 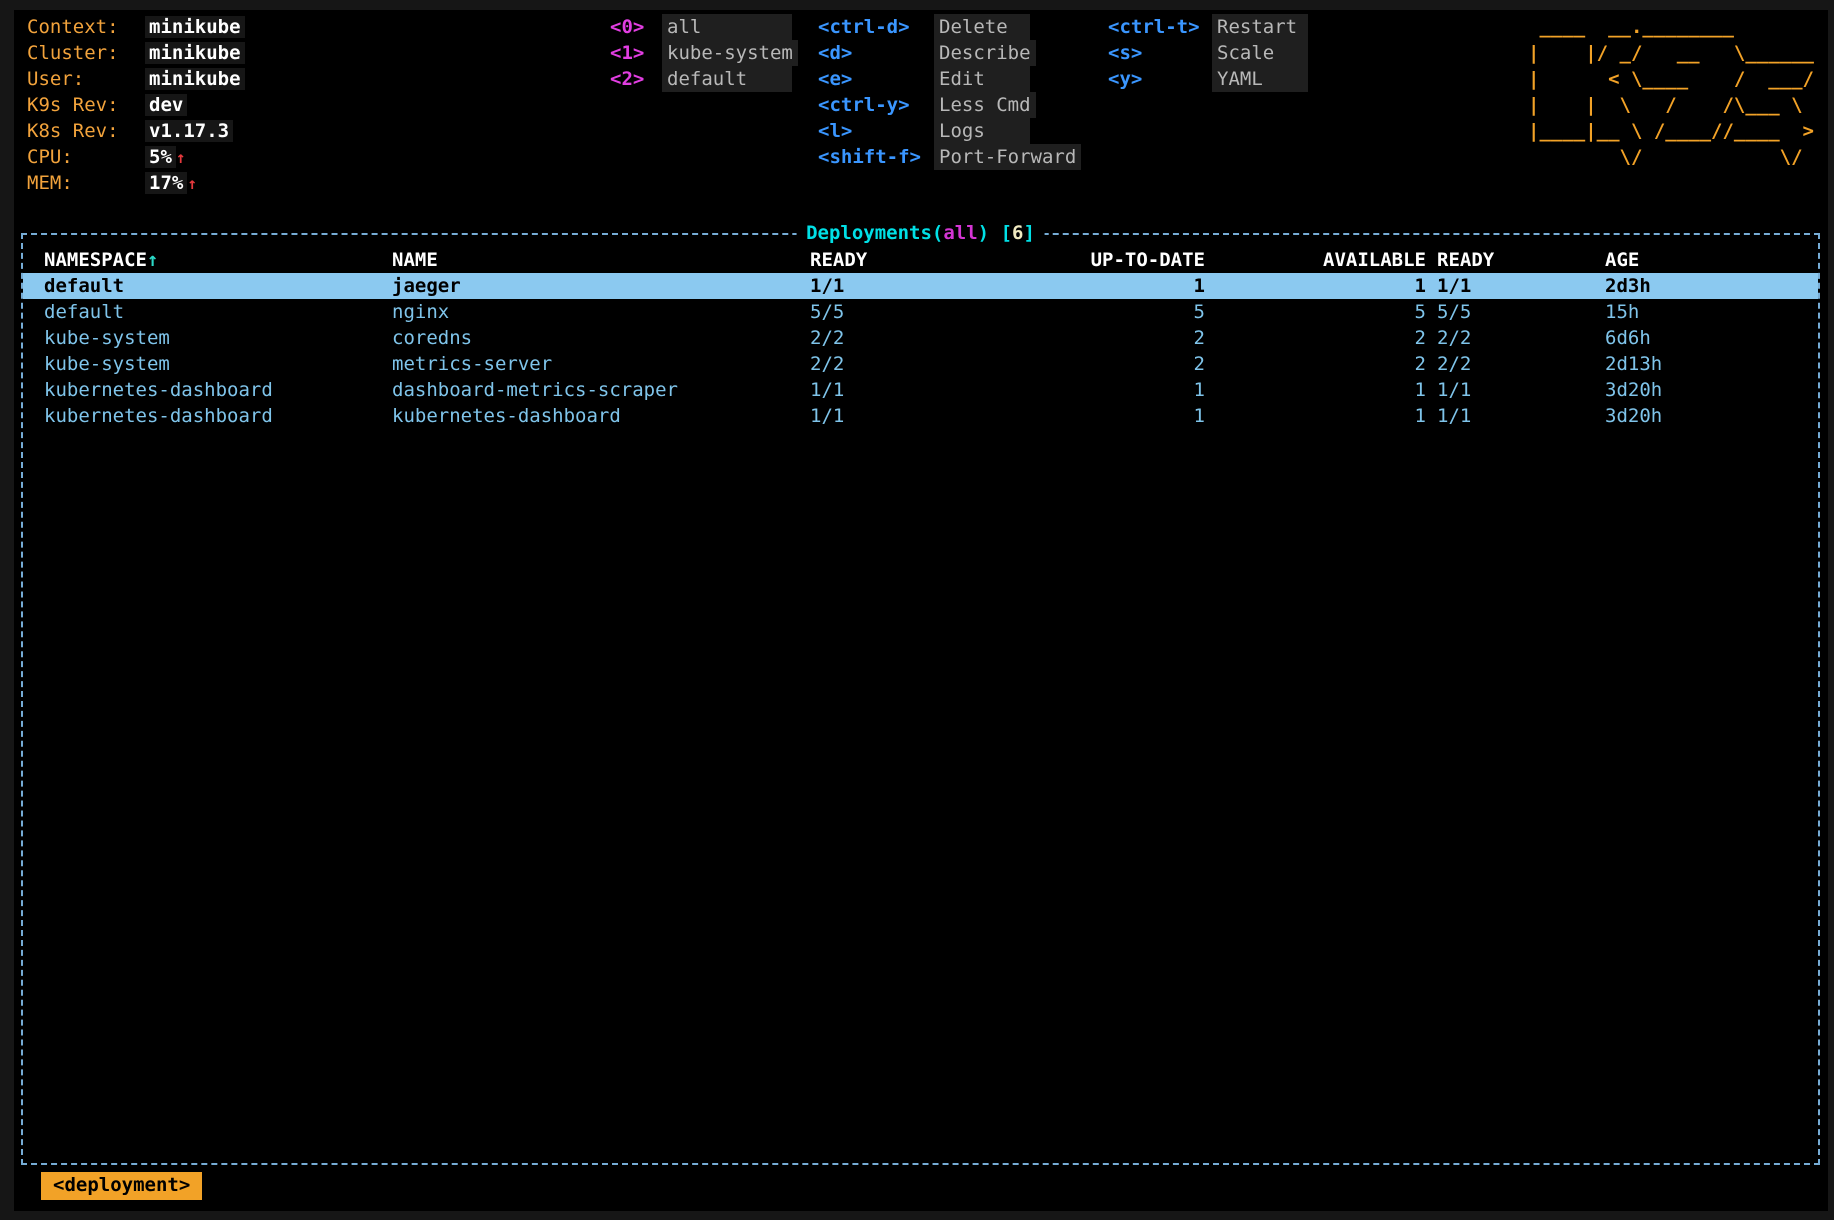 What do you see at coordinates (985, 53) in the screenshot?
I see `menu-label: Describe` at bounding box center [985, 53].